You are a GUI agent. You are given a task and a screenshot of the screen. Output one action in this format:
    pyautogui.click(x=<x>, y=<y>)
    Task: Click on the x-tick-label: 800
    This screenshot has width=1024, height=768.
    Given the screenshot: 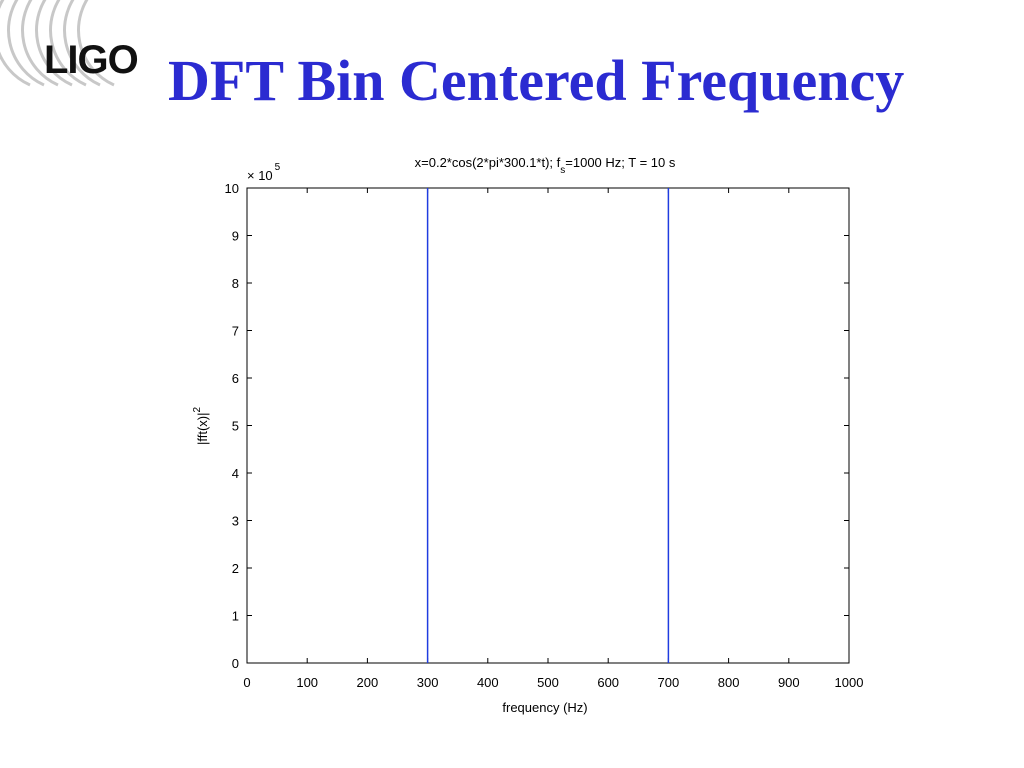 What is the action you would take?
    pyautogui.click(x=729, y=682)
    